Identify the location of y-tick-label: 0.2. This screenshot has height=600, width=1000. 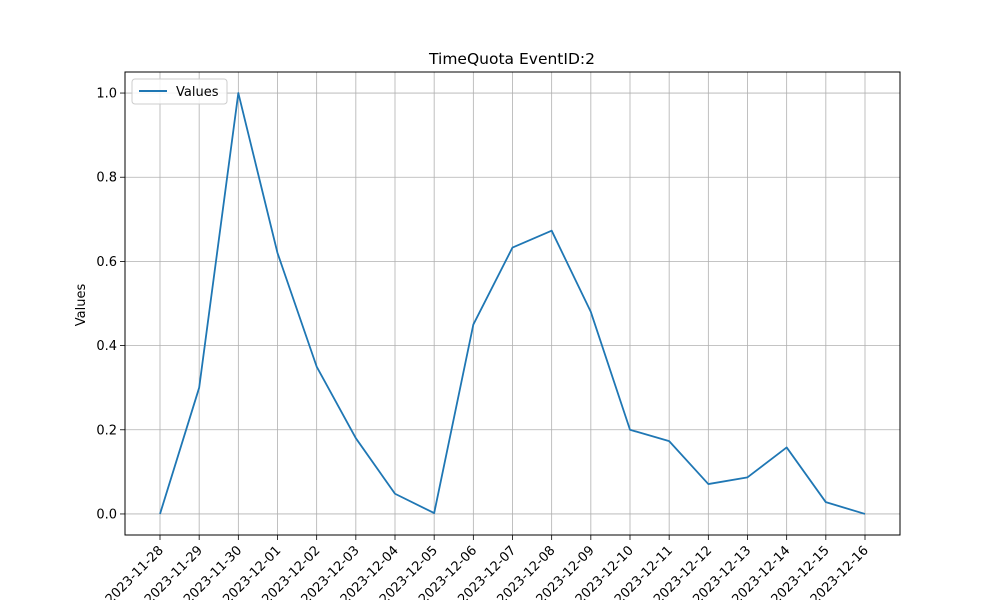
(106, 430).